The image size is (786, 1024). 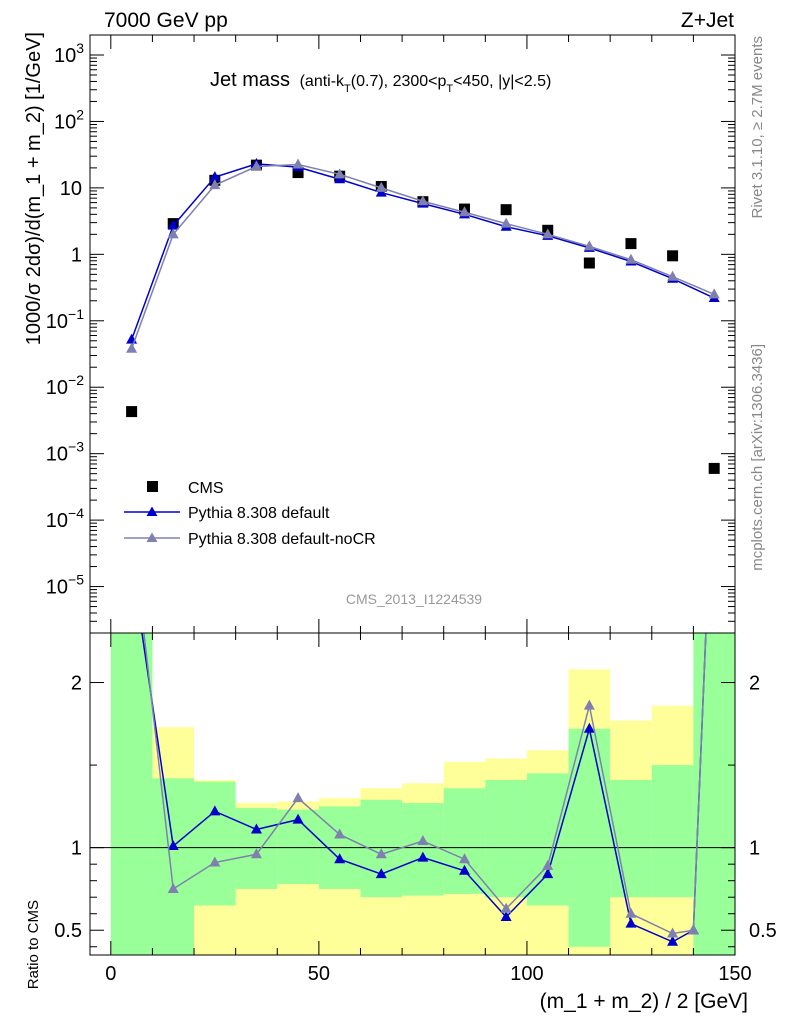 I want to click on legend-marker-nocr, so click(x=152, y=537).